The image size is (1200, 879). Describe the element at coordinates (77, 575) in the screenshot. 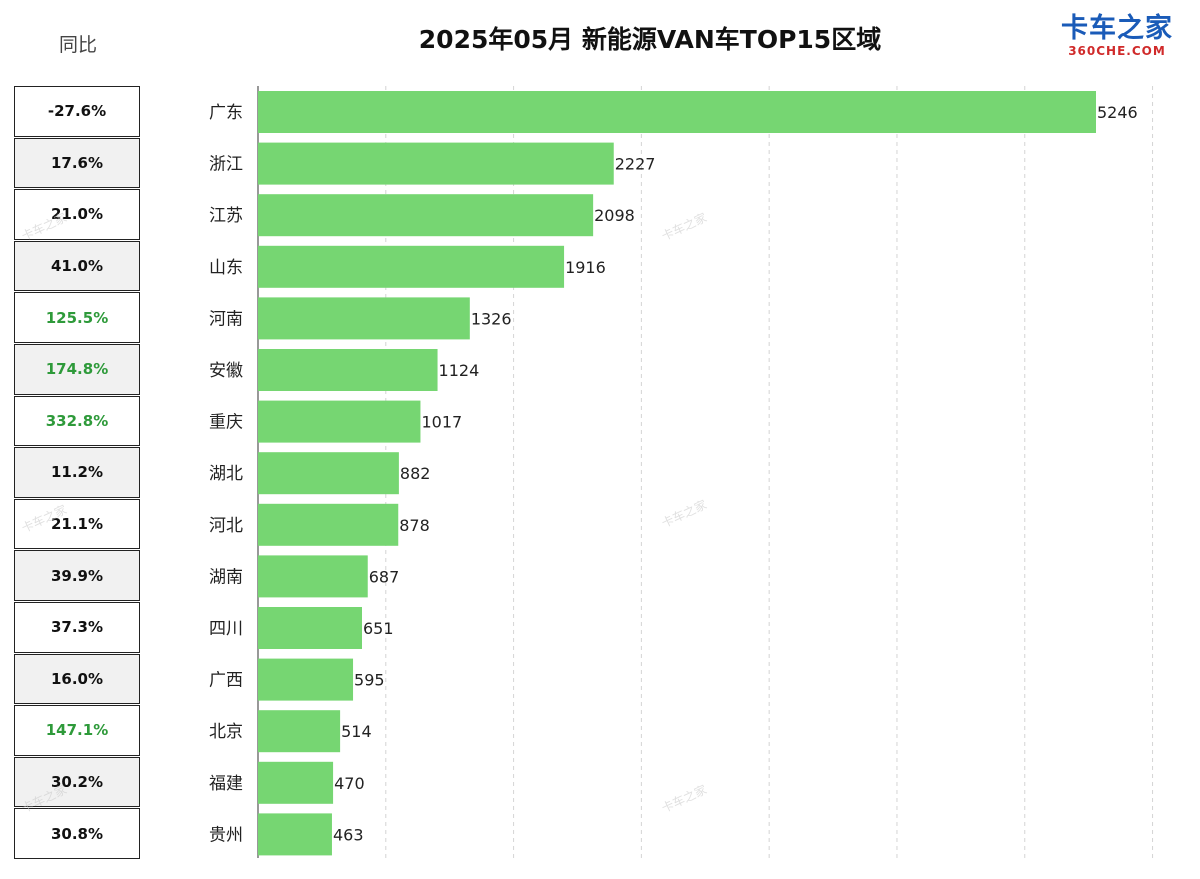

I see `yoy-cell: 39.9%` at that location.